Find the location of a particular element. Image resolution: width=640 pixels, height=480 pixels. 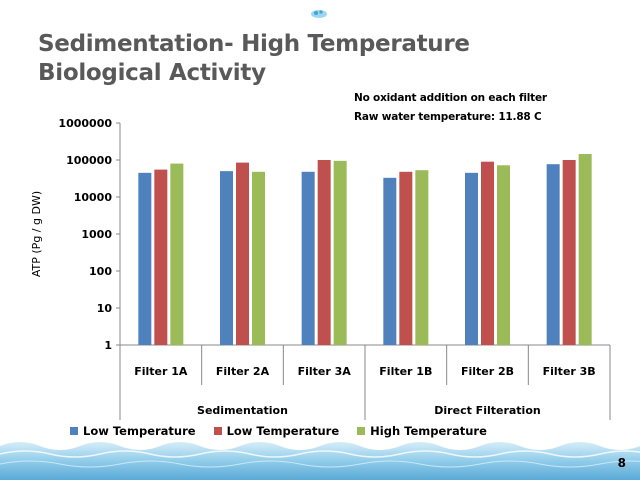

slide-title-line-1: Sedimentation- High Temperature is located at coordinates (254, 44).